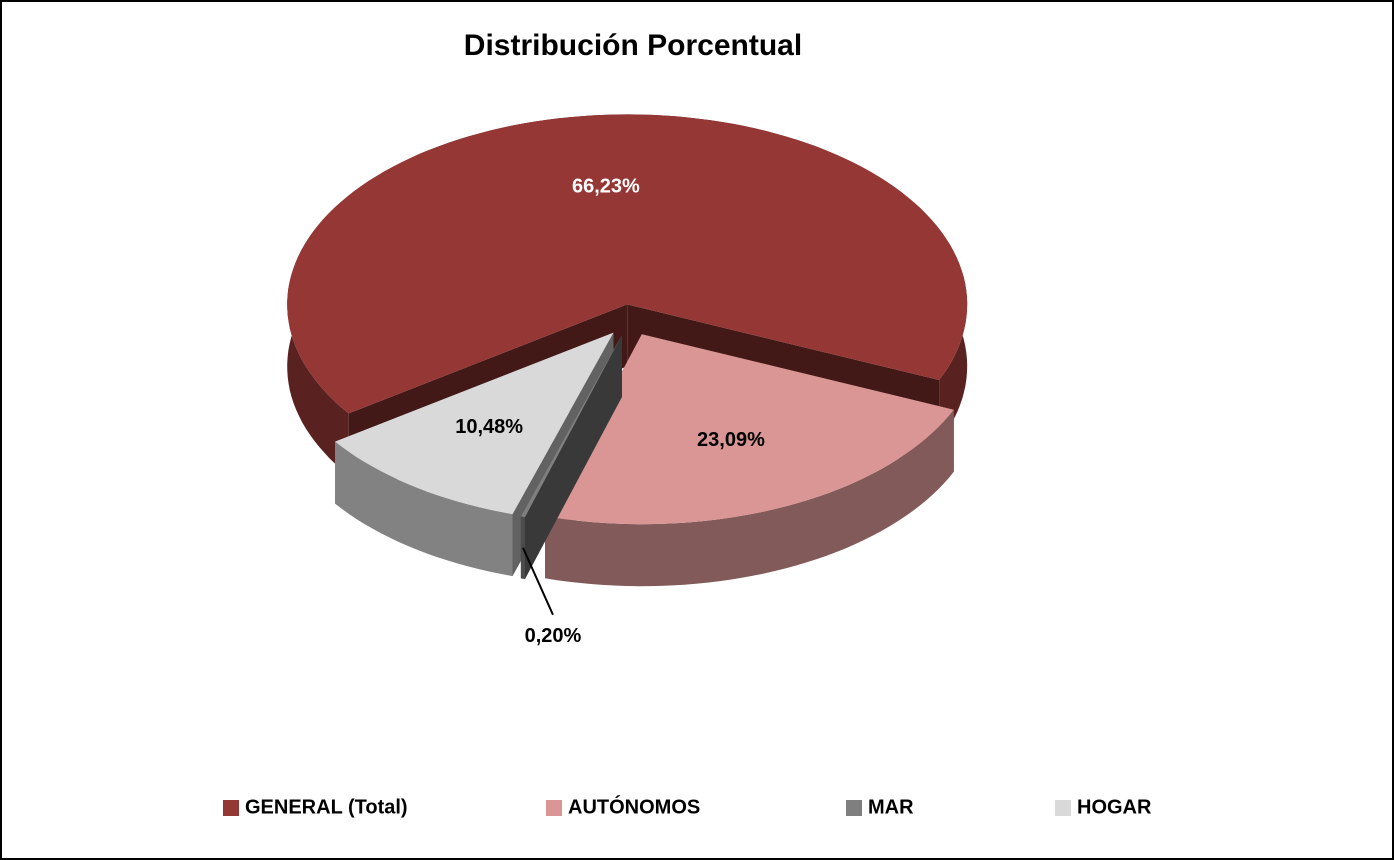 The image size is (1394, 860). Describe the element at coordinates (606, 187) in the screenshot. I see `data-label: 66,23%` at that location.